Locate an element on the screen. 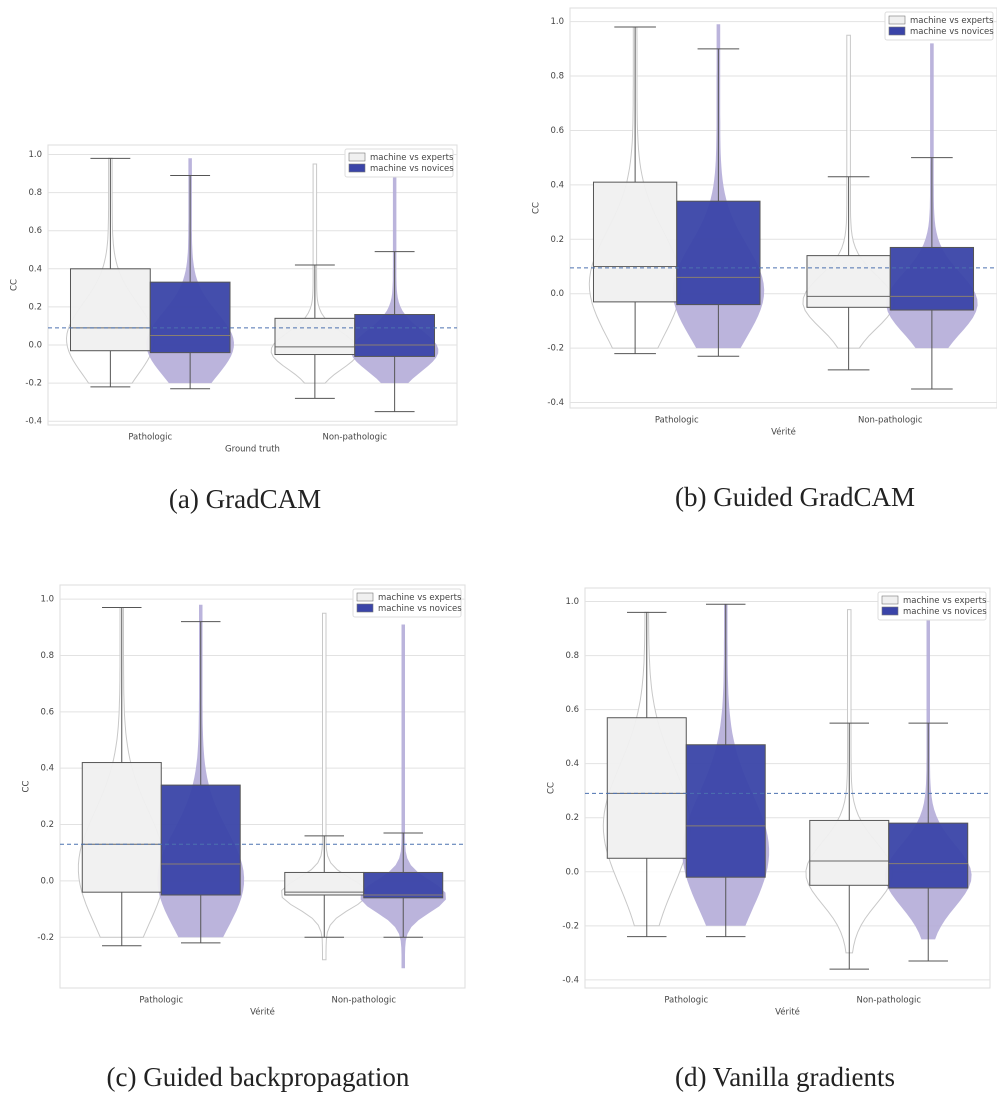 This screenshot has height=1099, width=997. caption: (a) GradCAM is located at coordinates (245, 499).